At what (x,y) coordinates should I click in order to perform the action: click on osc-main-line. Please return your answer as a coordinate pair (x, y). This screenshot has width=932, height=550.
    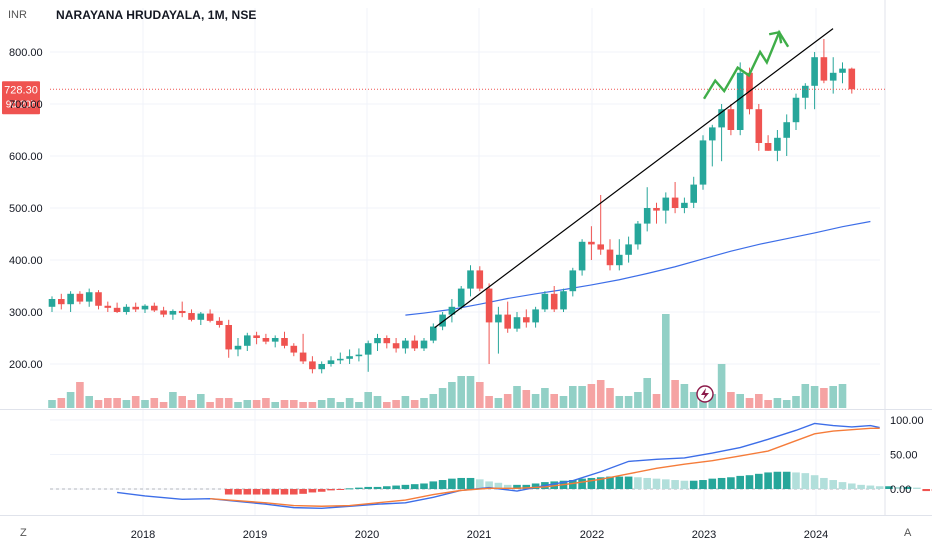
    Looking at the image, I should click on (498, 466).